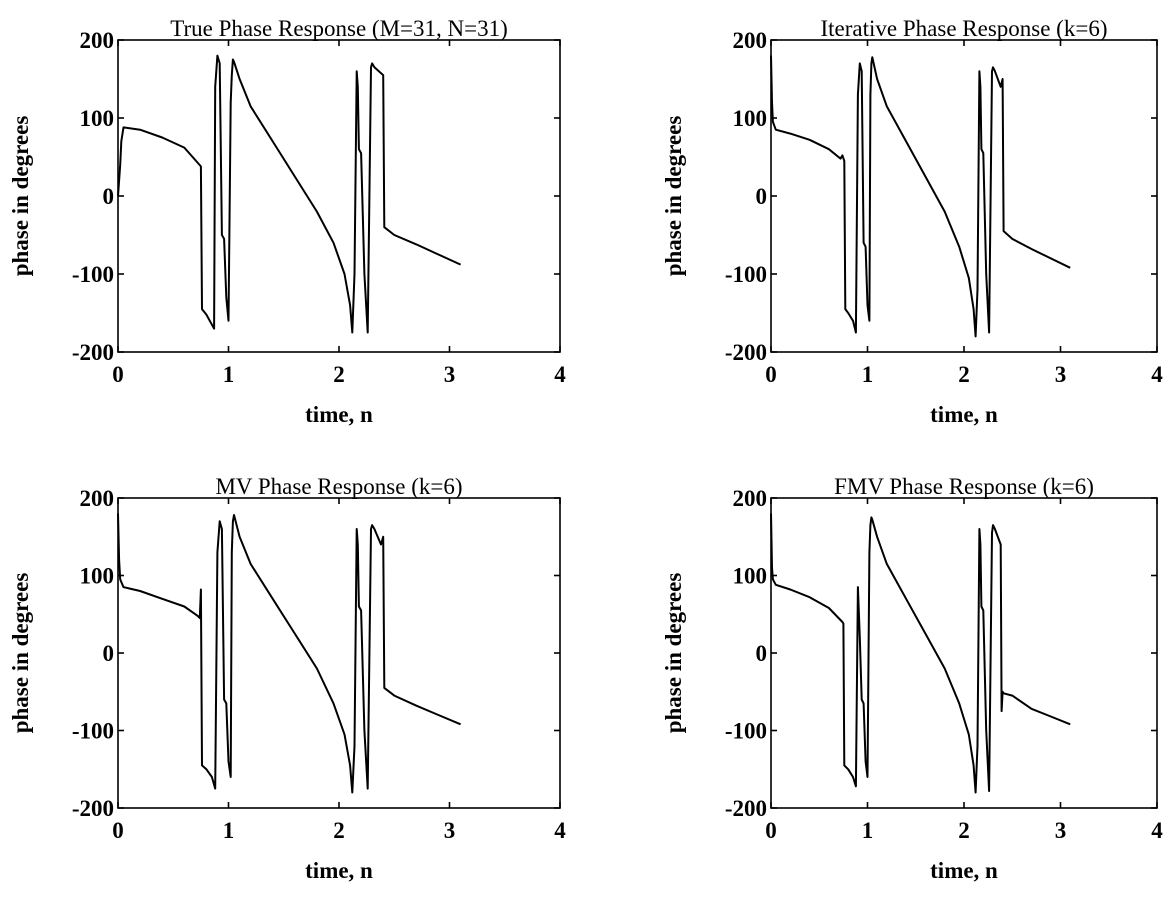 The height and width of the screenshot is (898, 1165). Describe the element at coordinates (964, 28) in the screenshot. I see `subplot-title: Iterative Phase Response (k=6)` at that location.